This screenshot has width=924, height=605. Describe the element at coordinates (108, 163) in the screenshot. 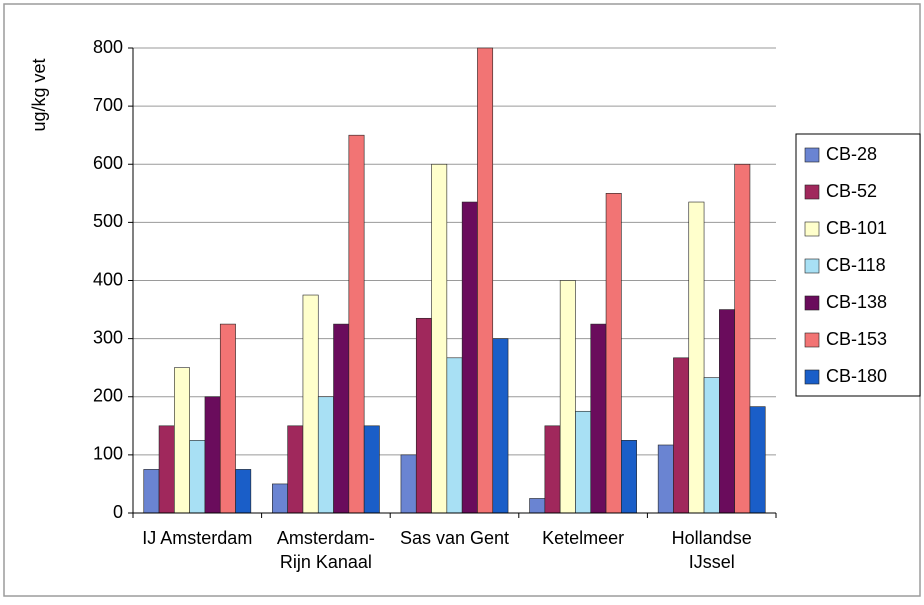

I see `y-tick-label: 600` at that location.